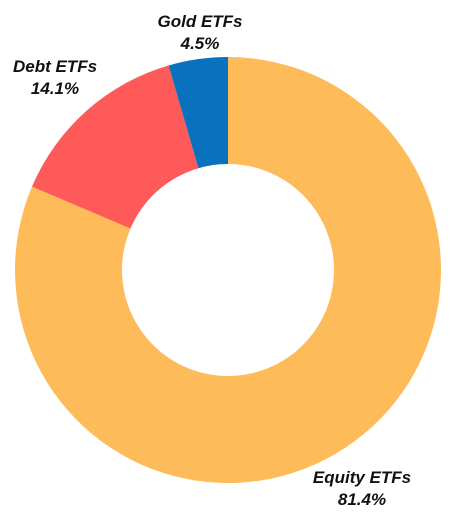 The image size is (456, 526). What do you see at coordinates (198, 113) in the screenshot?
I see `slice-gold-etfs` at bounding box center [198, 113].